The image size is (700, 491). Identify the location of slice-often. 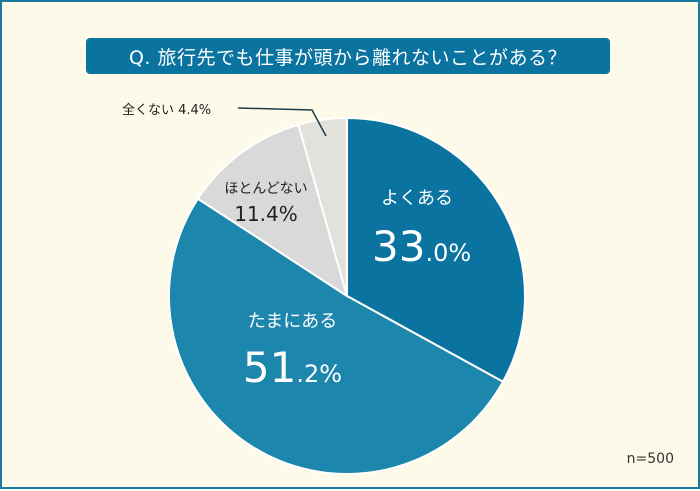
(436, 250).